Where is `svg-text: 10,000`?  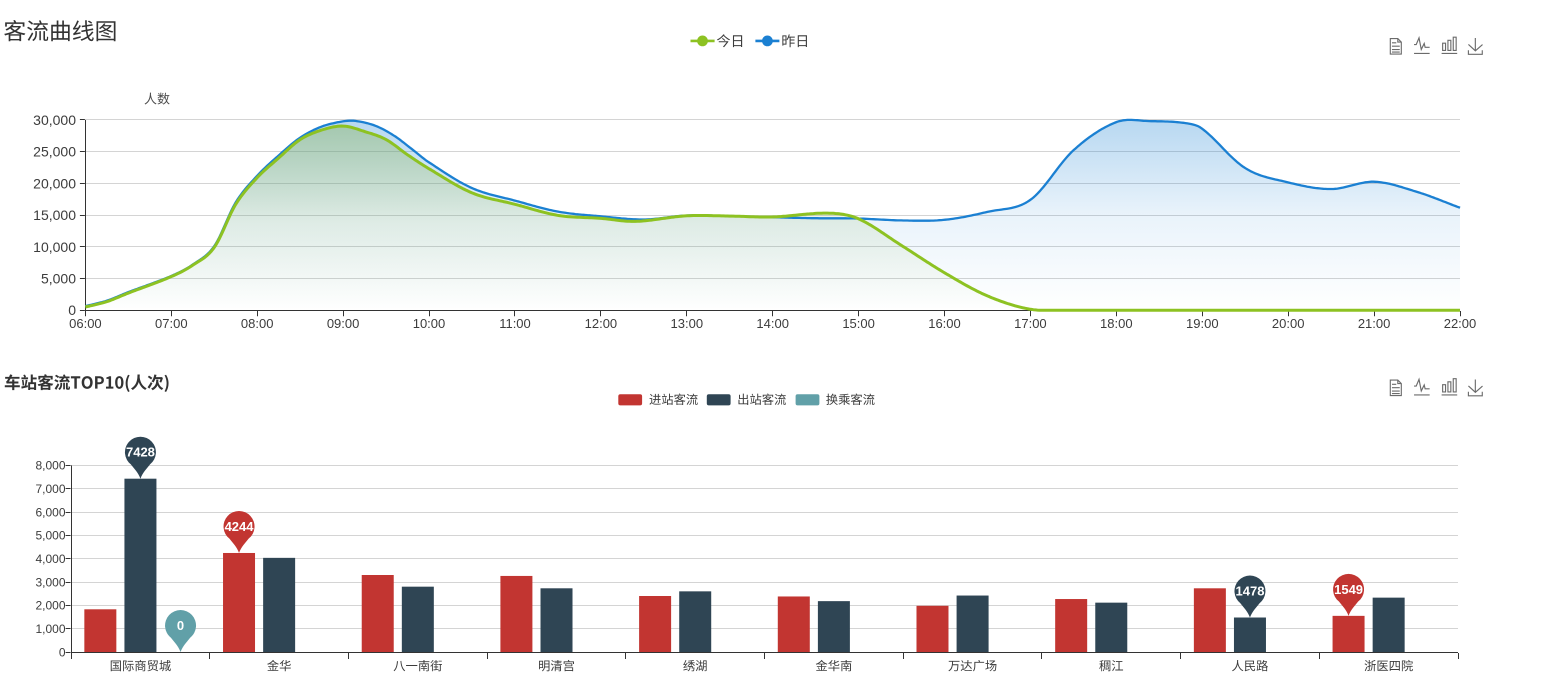
svg-text: 10,000 is located at coordinates (54, 247).